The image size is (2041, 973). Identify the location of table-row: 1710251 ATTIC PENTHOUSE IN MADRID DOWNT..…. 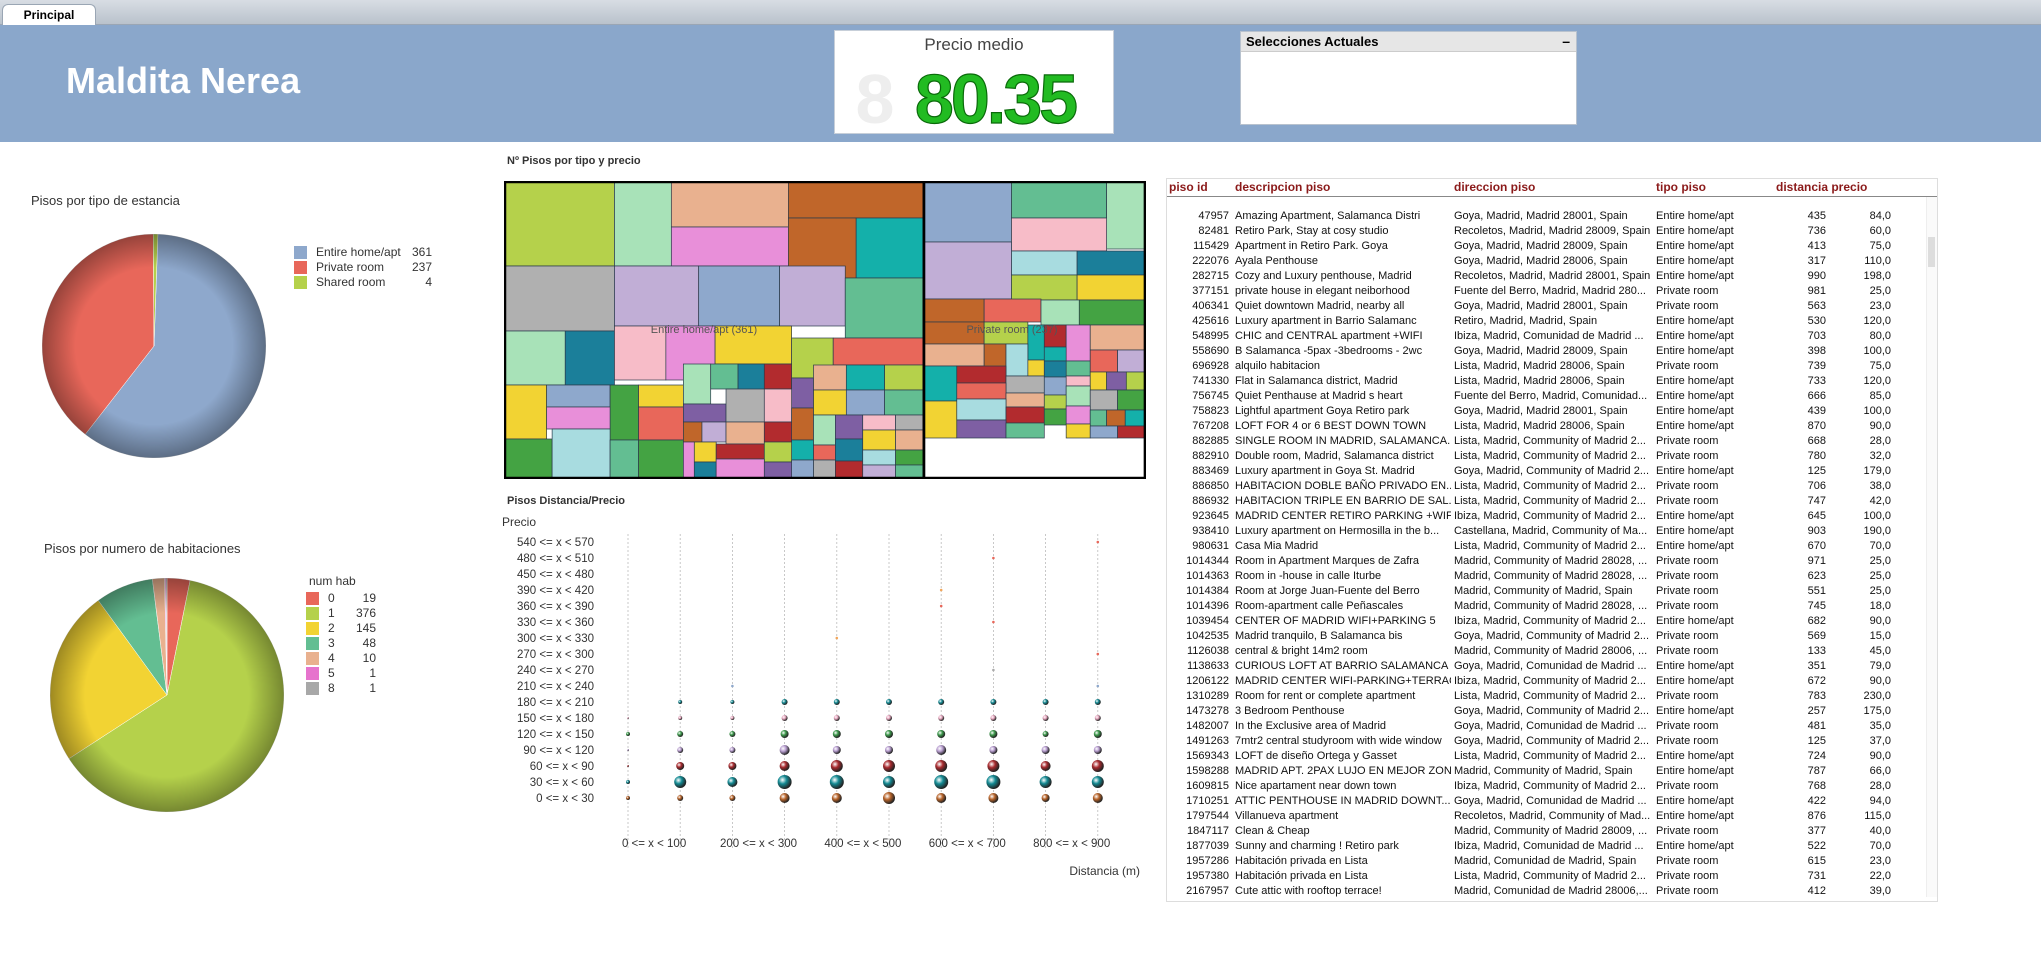
(1547, 801).